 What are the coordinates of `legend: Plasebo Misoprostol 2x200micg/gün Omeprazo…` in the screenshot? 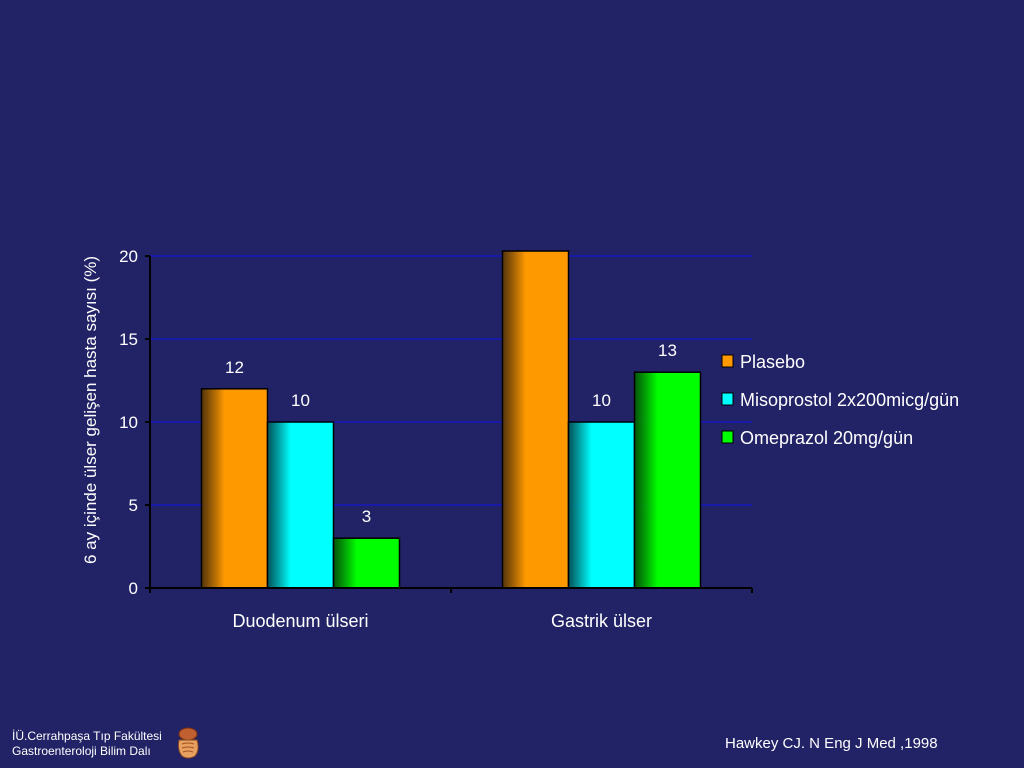 It's located at (840, 400).